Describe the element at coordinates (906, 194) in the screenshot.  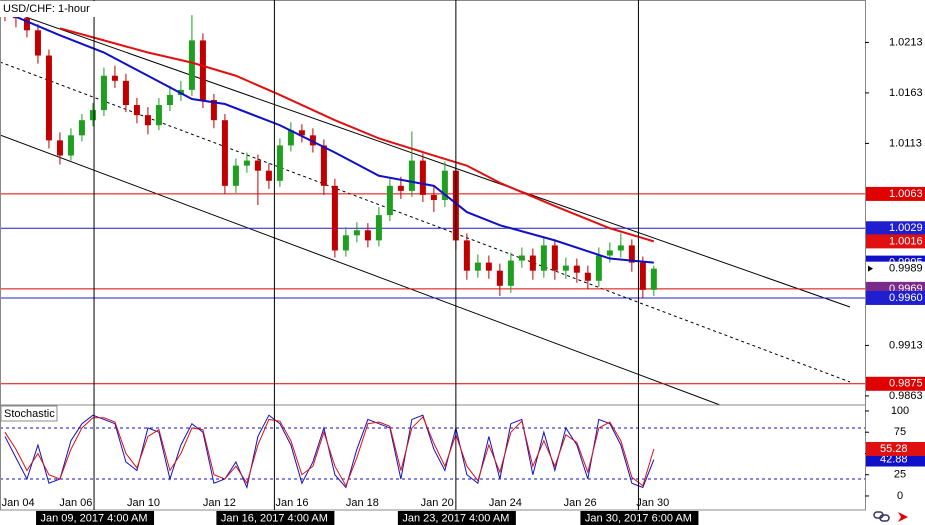
I see `price-tag: 1.0063` at that location.